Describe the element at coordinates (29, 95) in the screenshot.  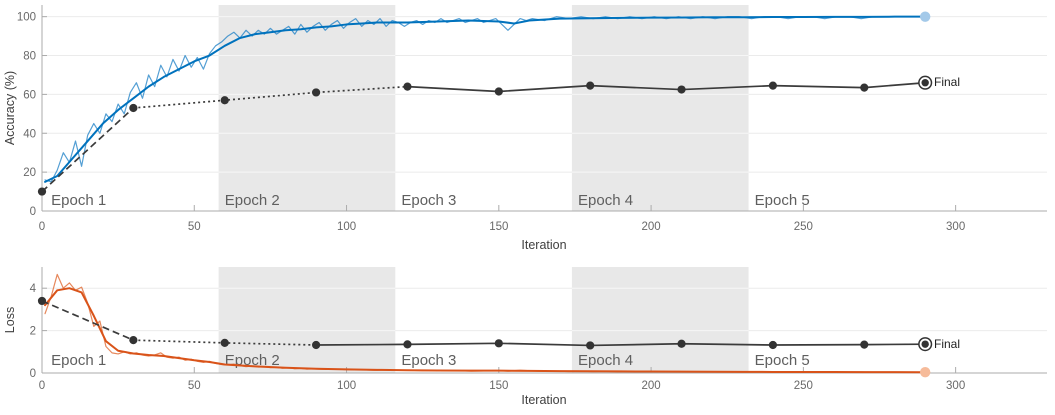
I see `y-tick-label: 60` at that location.